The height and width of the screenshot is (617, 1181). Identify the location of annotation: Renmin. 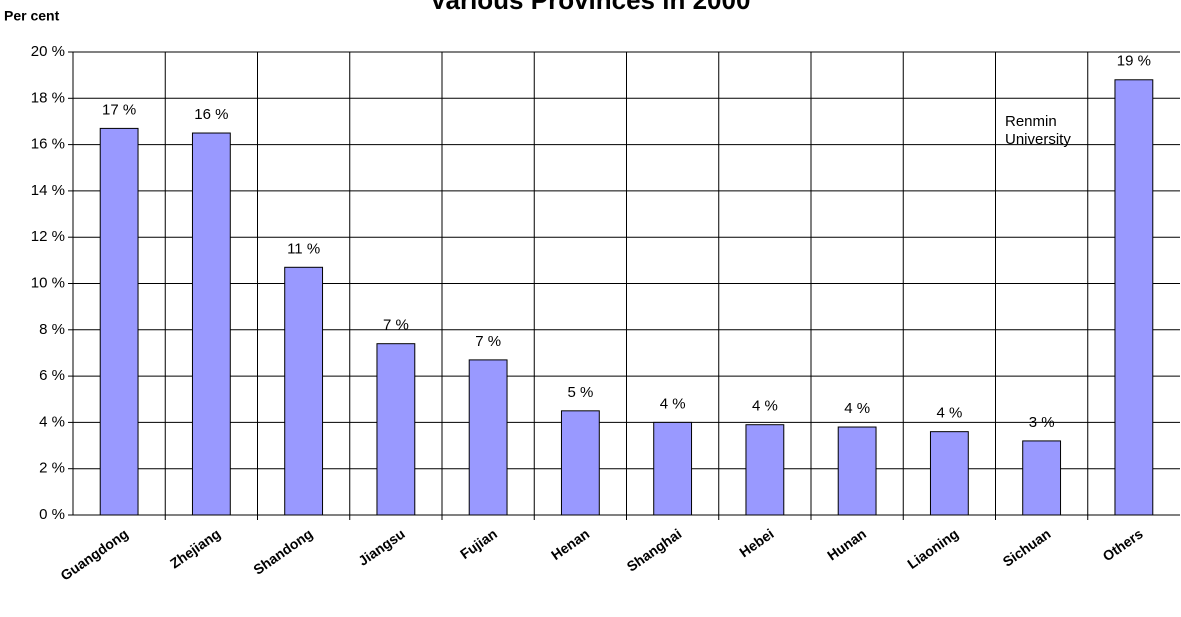
(1031, 121).